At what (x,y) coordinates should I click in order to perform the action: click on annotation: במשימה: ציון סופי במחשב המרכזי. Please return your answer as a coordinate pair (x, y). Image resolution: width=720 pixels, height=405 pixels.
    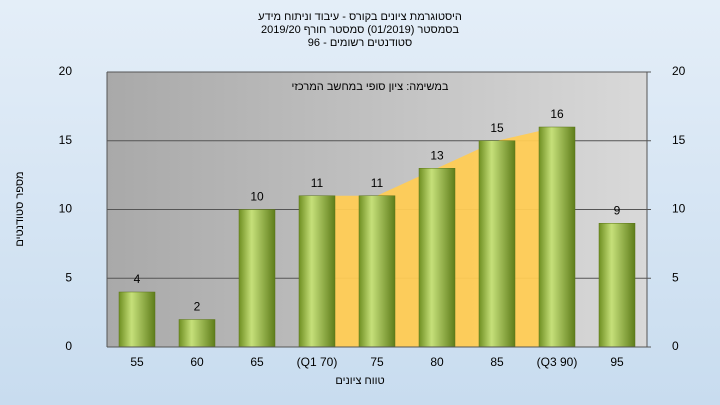
    Looking at the image, I should click on (370, 87).